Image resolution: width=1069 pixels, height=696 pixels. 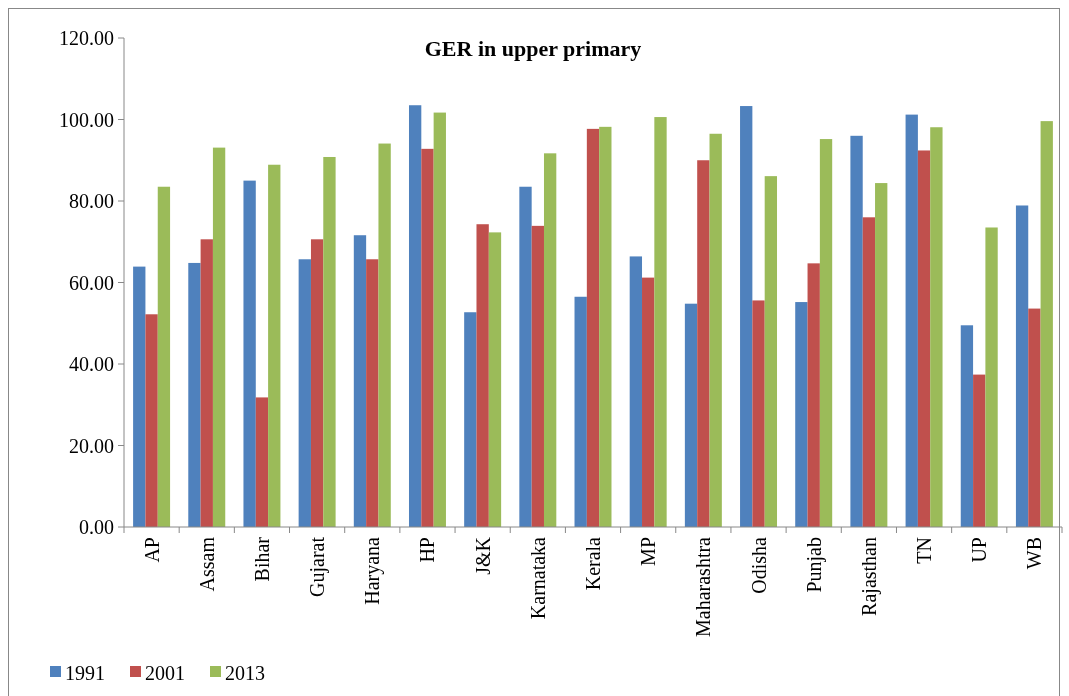 I want to click on y-tick-label: 20.00, so click(x=91, y=445).